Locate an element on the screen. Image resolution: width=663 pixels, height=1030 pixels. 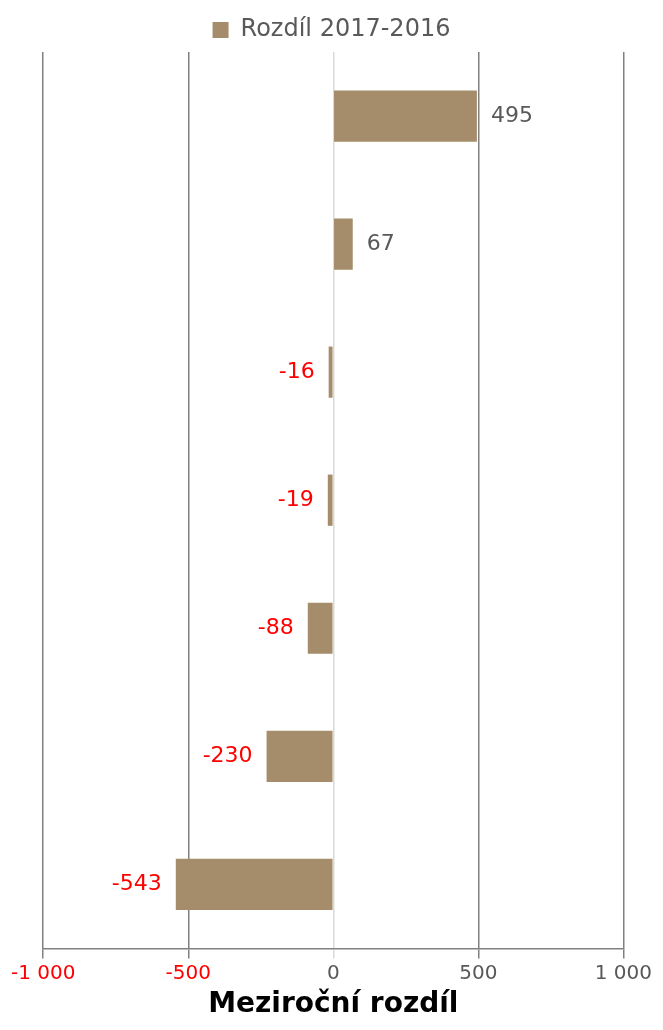
x-axis-title: Meziroční rozdíl is located at coordinates (333, 1003).